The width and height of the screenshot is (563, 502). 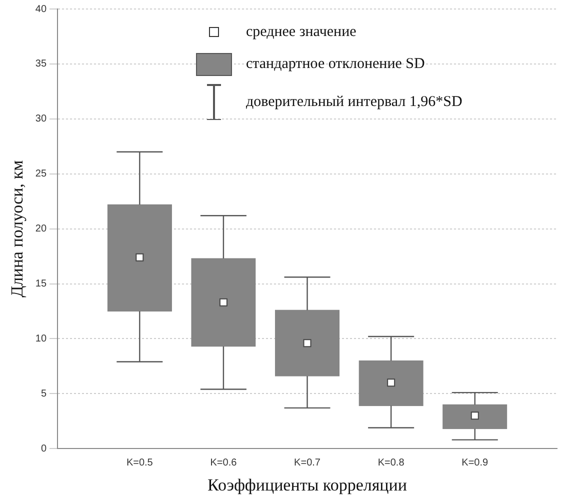 What do you see at coordinates (391, 462) in the screenshot?
I see `x-tick-label: K=0.8` at bounding box center [391, 462].